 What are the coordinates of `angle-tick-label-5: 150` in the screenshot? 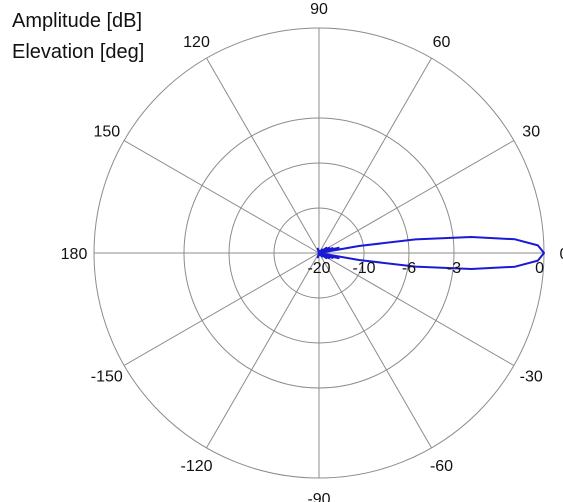 It's located at (106, 132).